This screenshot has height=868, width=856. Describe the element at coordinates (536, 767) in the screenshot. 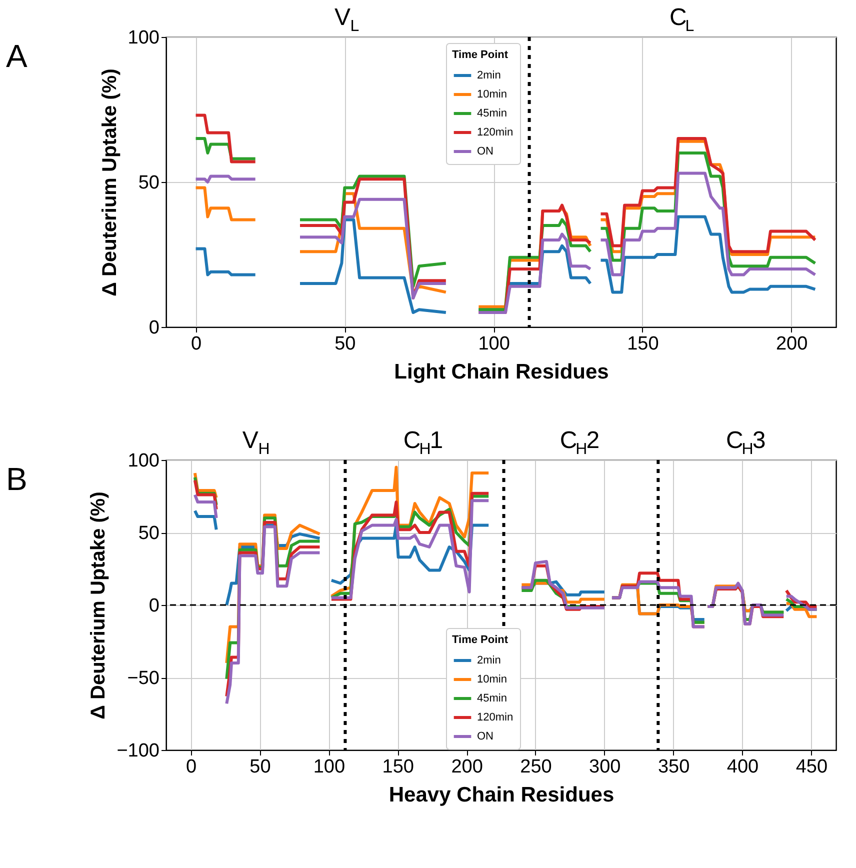

I see `x-tick-label: 250` at that location.